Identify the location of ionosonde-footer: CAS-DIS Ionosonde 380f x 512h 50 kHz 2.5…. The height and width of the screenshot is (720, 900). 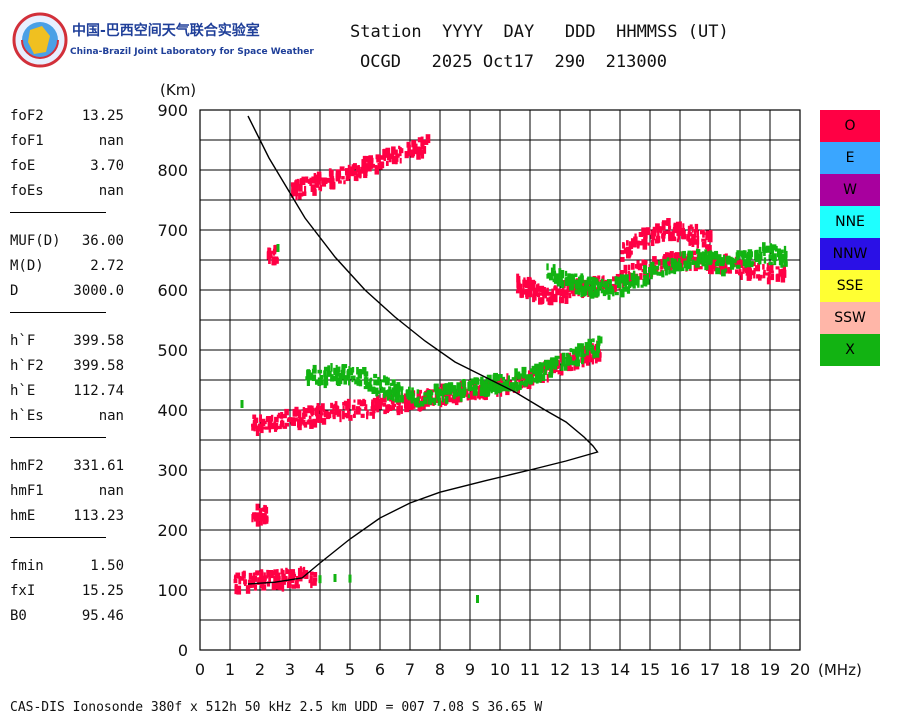
(276, 707).